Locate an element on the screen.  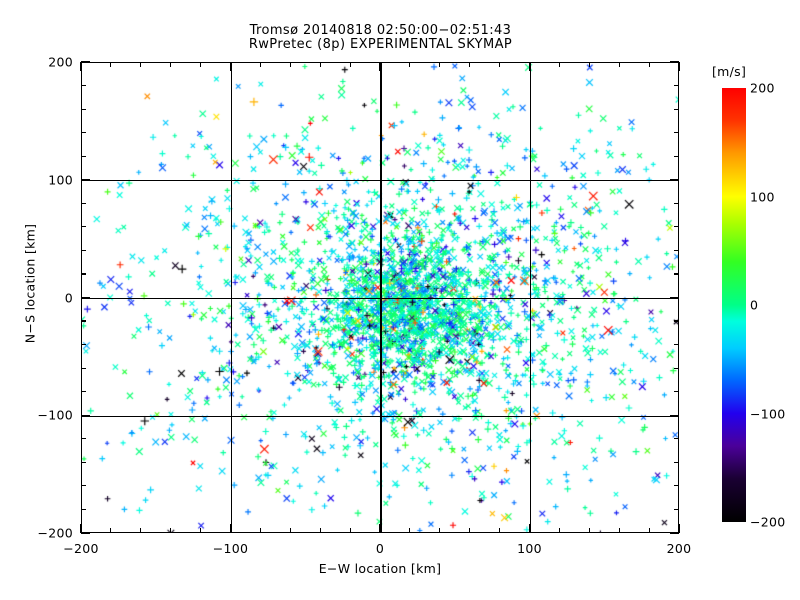
x-tick-label: −100 is located at coordinates (230, 548).